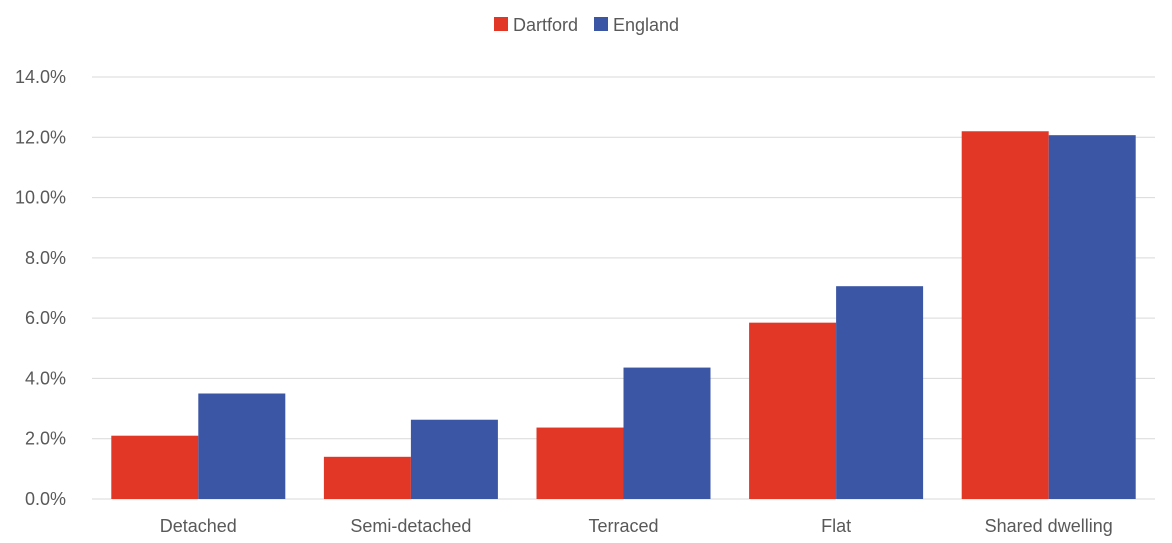  I want to click on x-category-label: Terraced, so click(623, 526).